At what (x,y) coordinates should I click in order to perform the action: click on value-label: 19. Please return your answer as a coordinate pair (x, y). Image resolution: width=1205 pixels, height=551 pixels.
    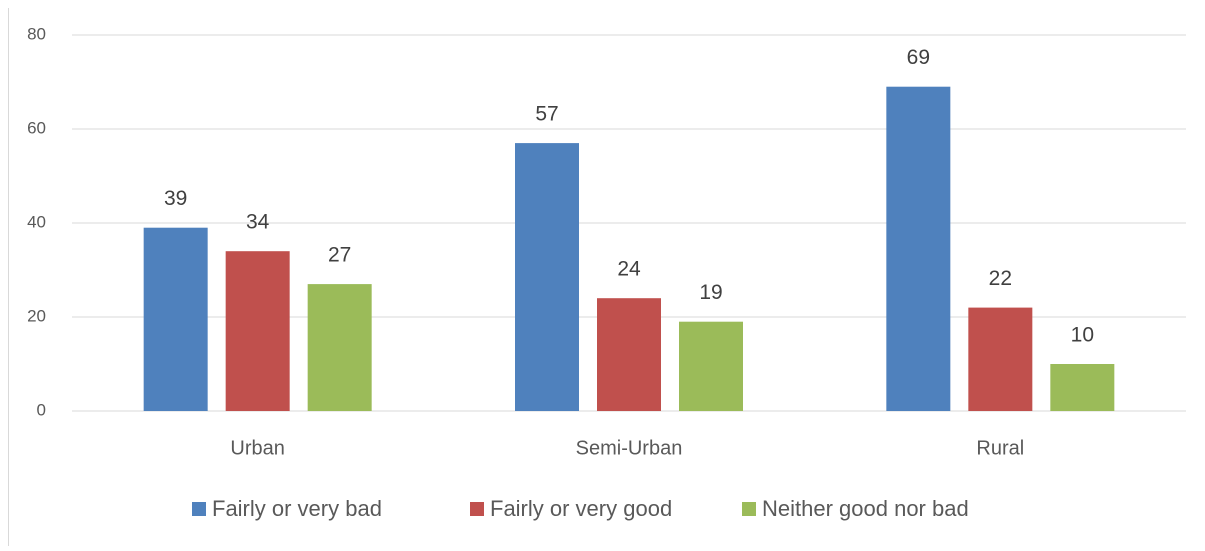
    Looking at the image, I should click on (710, 292).